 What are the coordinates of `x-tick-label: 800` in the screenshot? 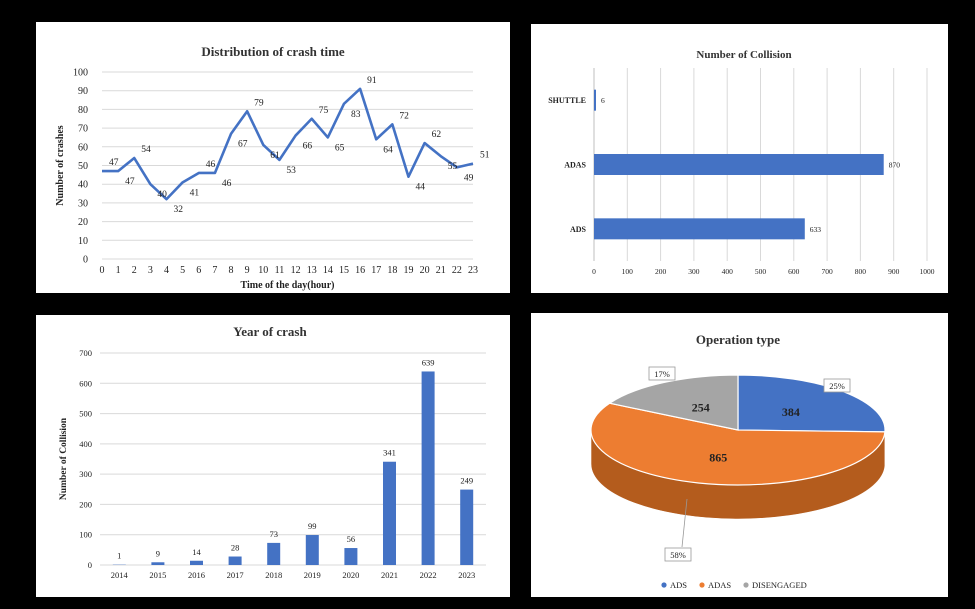 It's located at (861, 271).